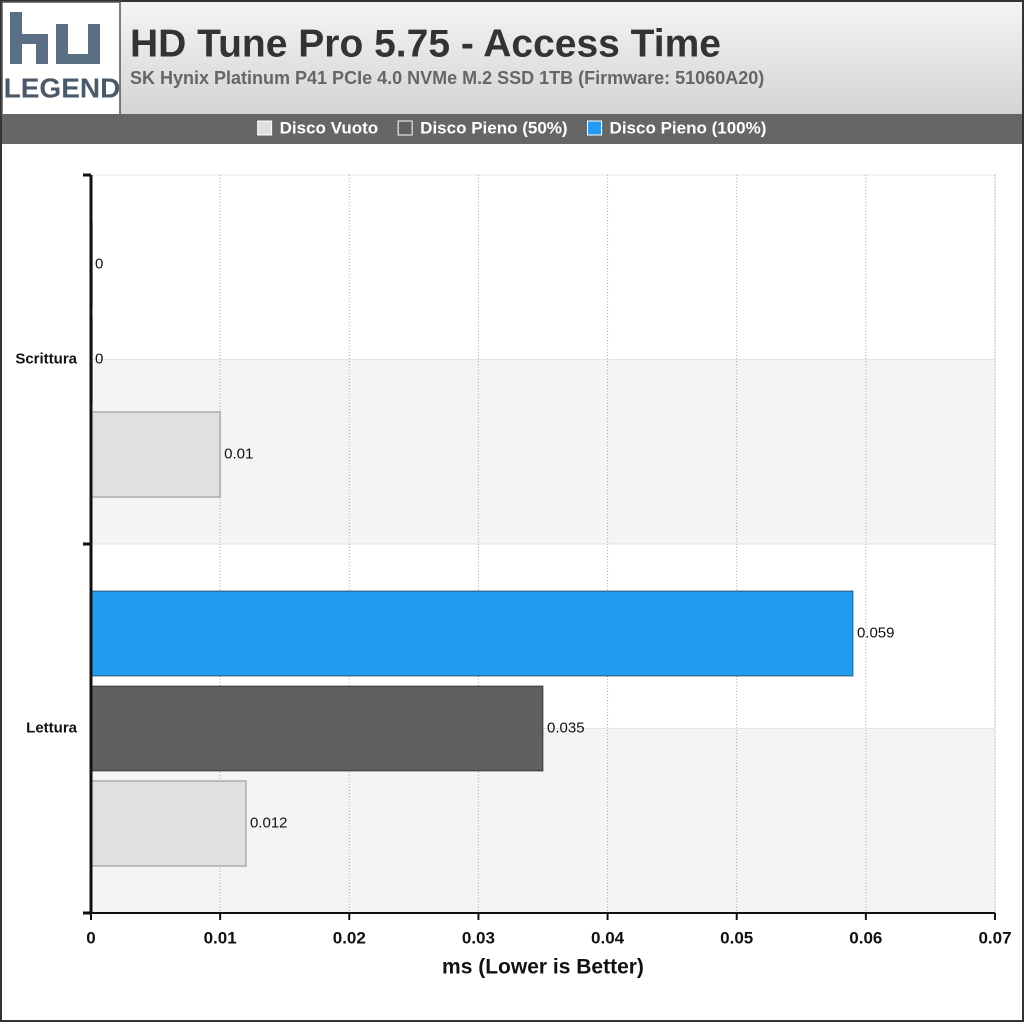 This screenshot has width=1024, height=1027. What do you see at coordinates (329, 127) in the screenshot?
I see `legend-label: Disco Vuoto` at bounding box center [329, 127].